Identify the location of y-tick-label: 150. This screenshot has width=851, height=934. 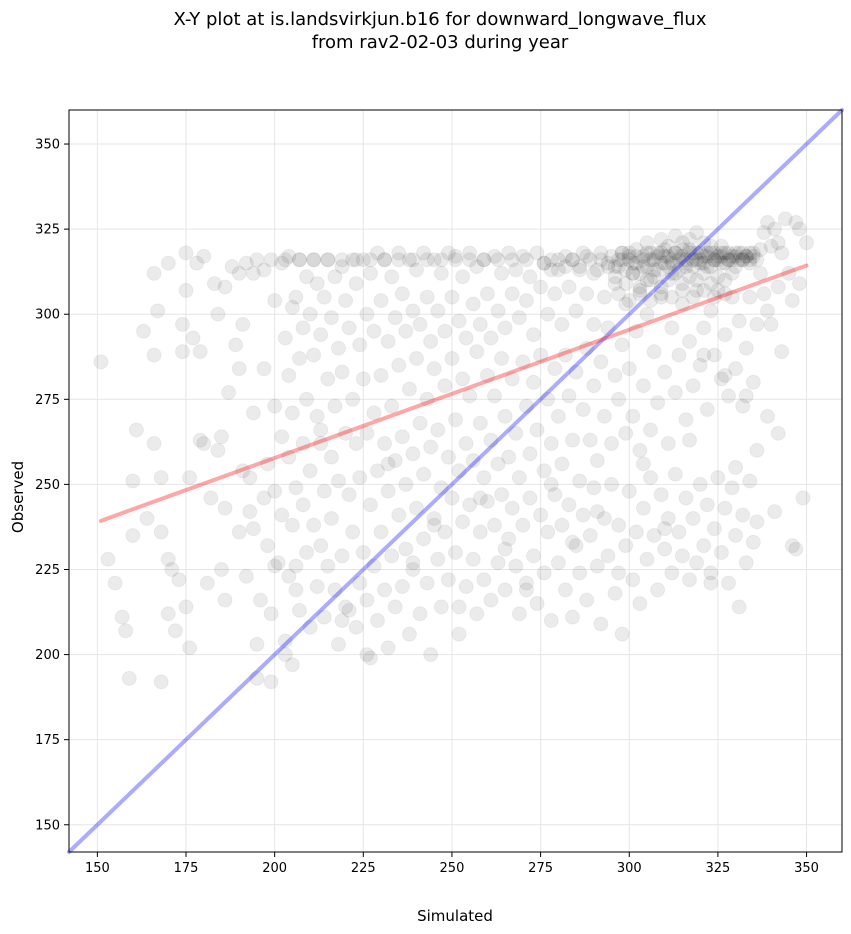
(47, 825).